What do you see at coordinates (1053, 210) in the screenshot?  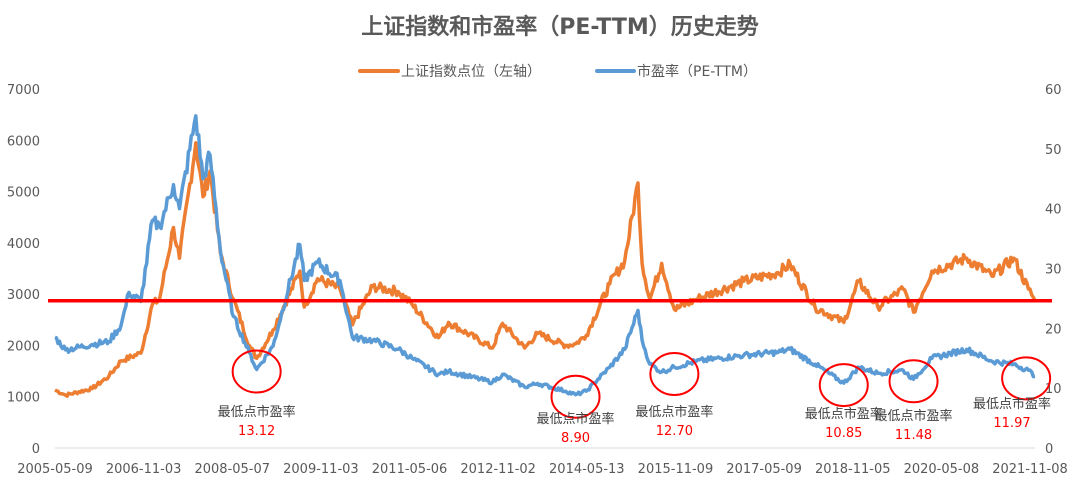 I see `y-right-tick-label: 40` at bounding box center [1053, 210].